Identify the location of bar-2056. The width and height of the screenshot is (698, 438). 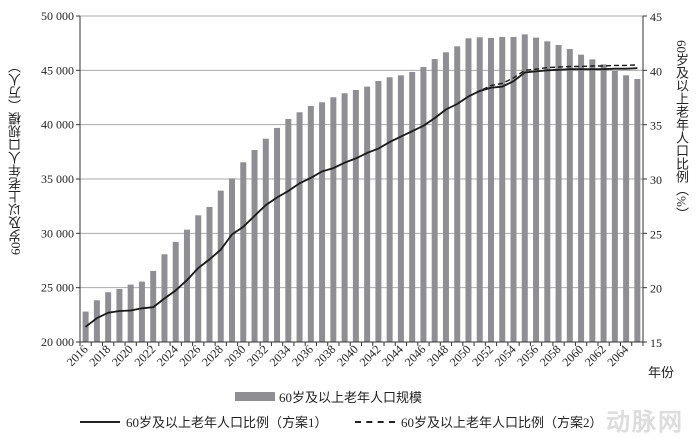
(536, 190).